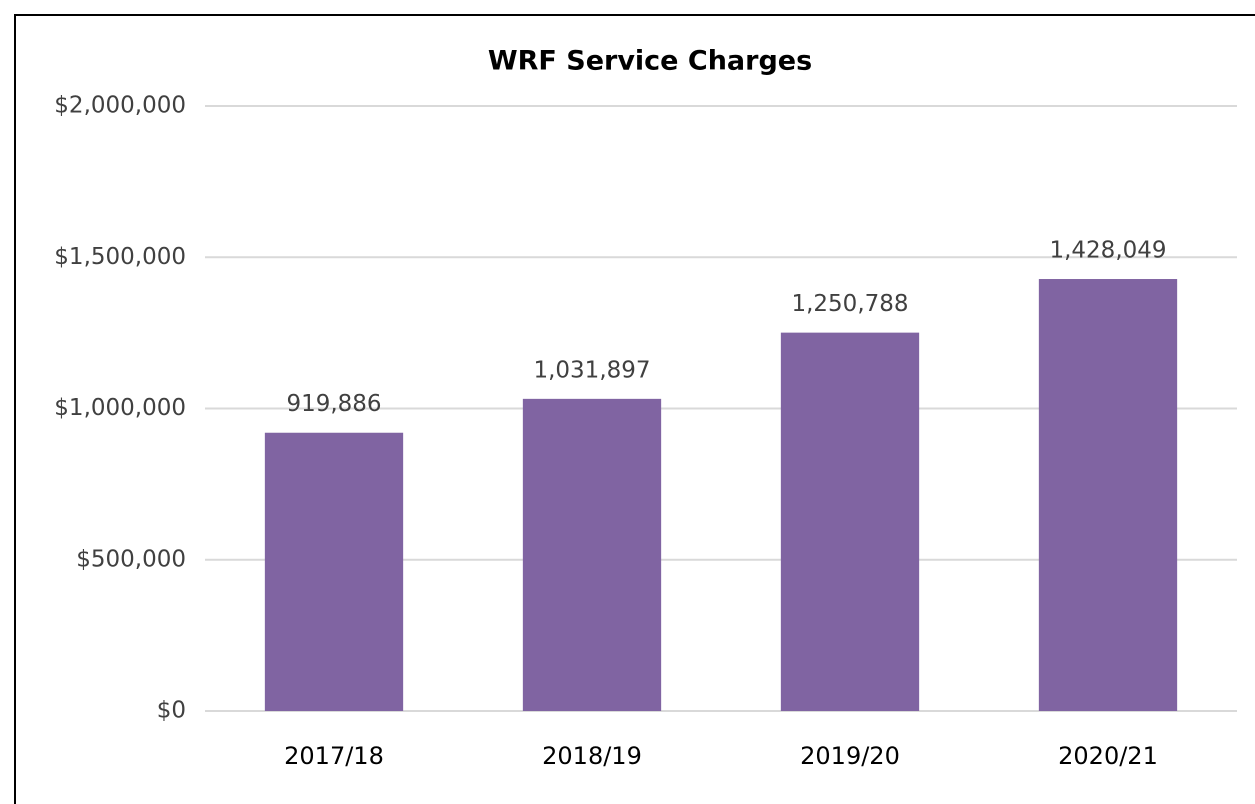 Image resolution: width=1255 pixels, height=804 pixels. I want to click on x-tick-label: 2019/20, so click(850, 756).